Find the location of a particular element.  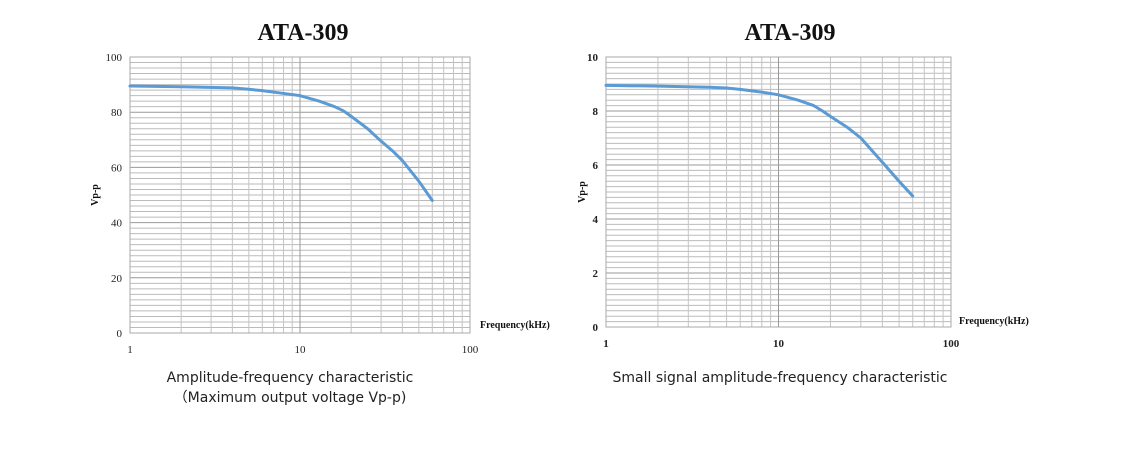

y-tick-label: 60 is located at coordinates (117, 168).